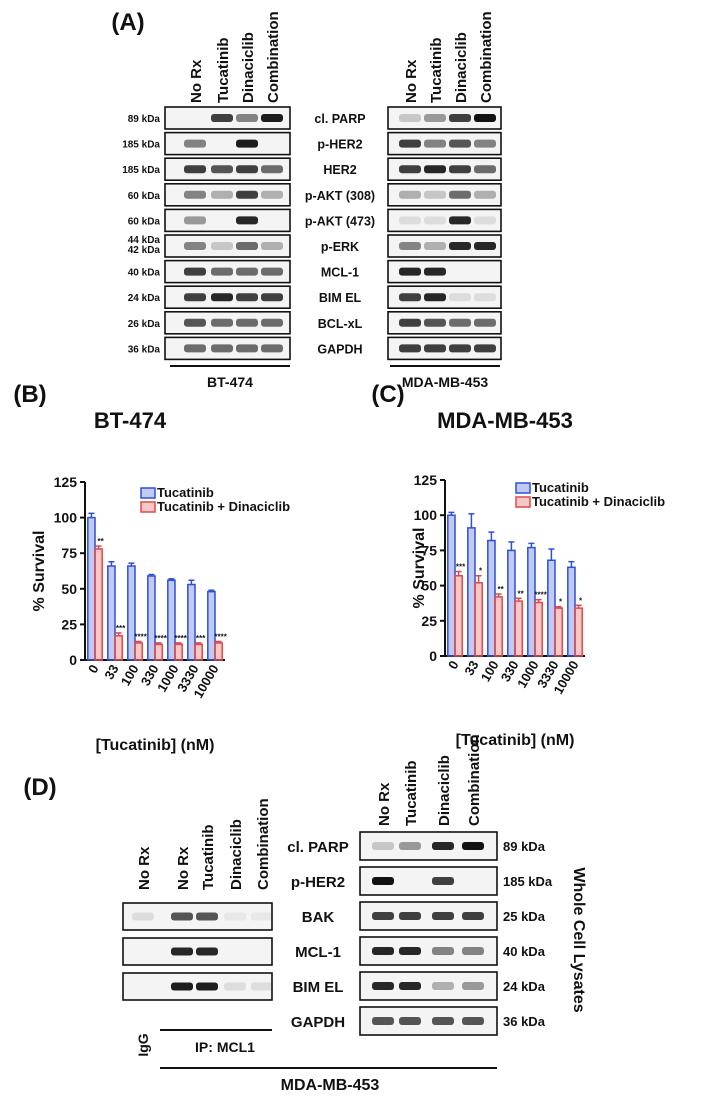 The height and width of the screenshot is (1103, 709). I want to click on legend-swatch, so click(148, 507).